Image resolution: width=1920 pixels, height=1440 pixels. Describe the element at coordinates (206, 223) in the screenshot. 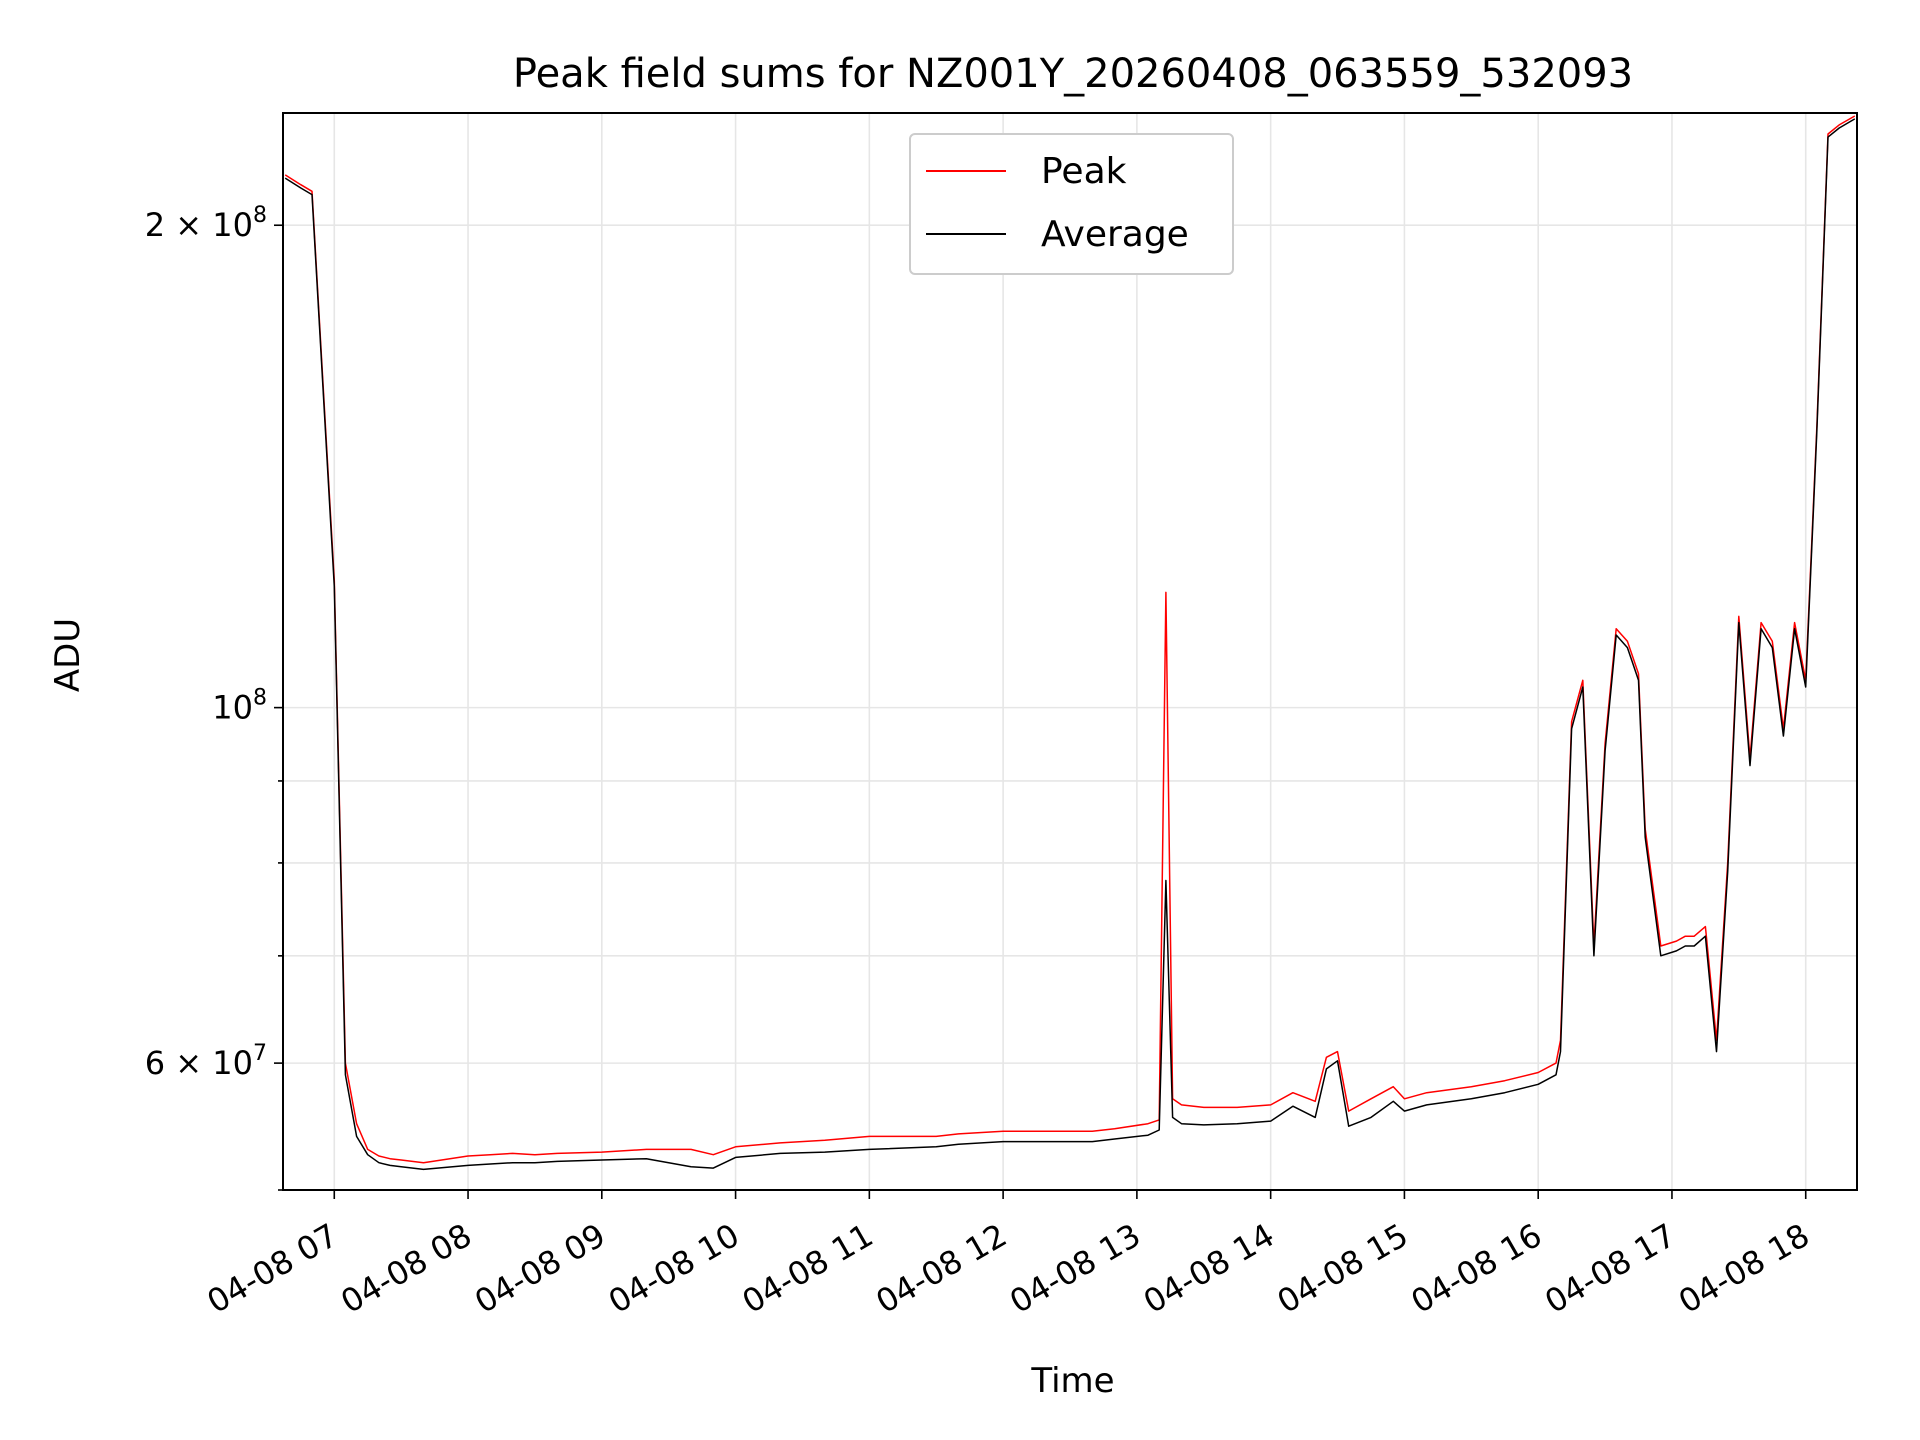

I see `y-tick-label: 2 × 108` at that location.